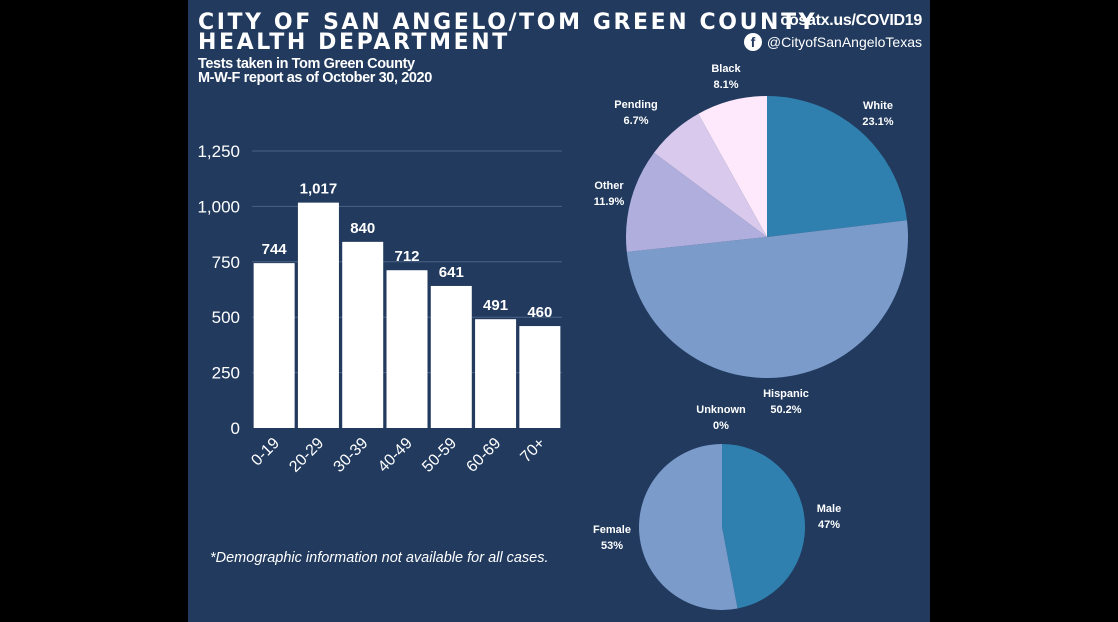  I want to click on x-tick-label: 20-29, so click(306, 455).